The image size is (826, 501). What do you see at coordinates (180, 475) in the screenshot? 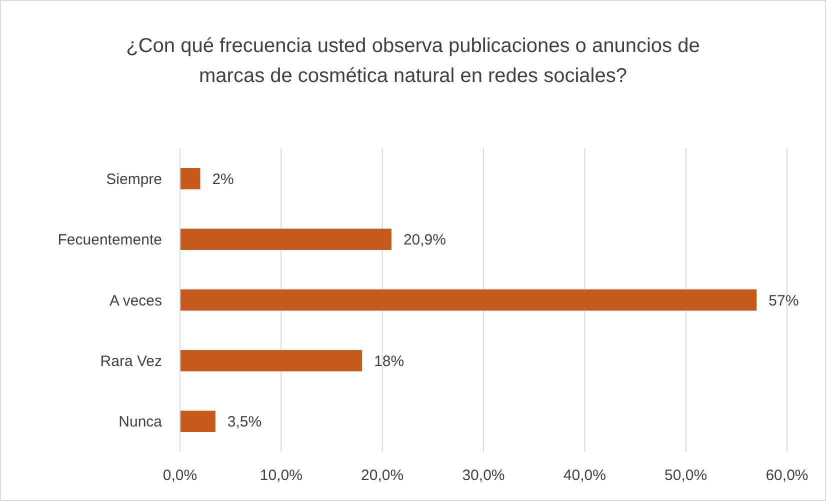
I see `x-tick-label: 0,0%` at bounding box center [180, 475].